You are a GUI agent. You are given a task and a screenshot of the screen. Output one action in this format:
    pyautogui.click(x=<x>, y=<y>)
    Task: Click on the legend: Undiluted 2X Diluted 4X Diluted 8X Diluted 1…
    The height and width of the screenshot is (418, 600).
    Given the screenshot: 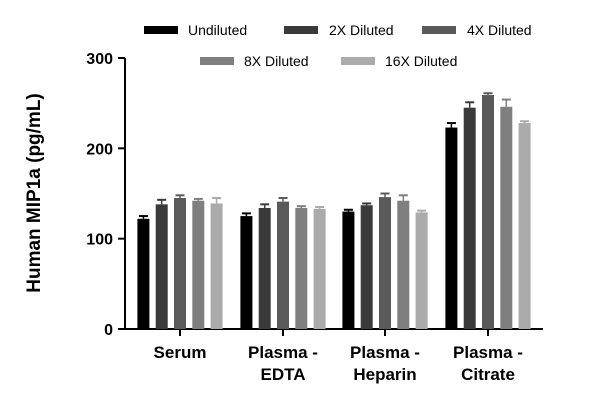 What is the action you would take?
    pyautogui.click(x=338, y=45)
    